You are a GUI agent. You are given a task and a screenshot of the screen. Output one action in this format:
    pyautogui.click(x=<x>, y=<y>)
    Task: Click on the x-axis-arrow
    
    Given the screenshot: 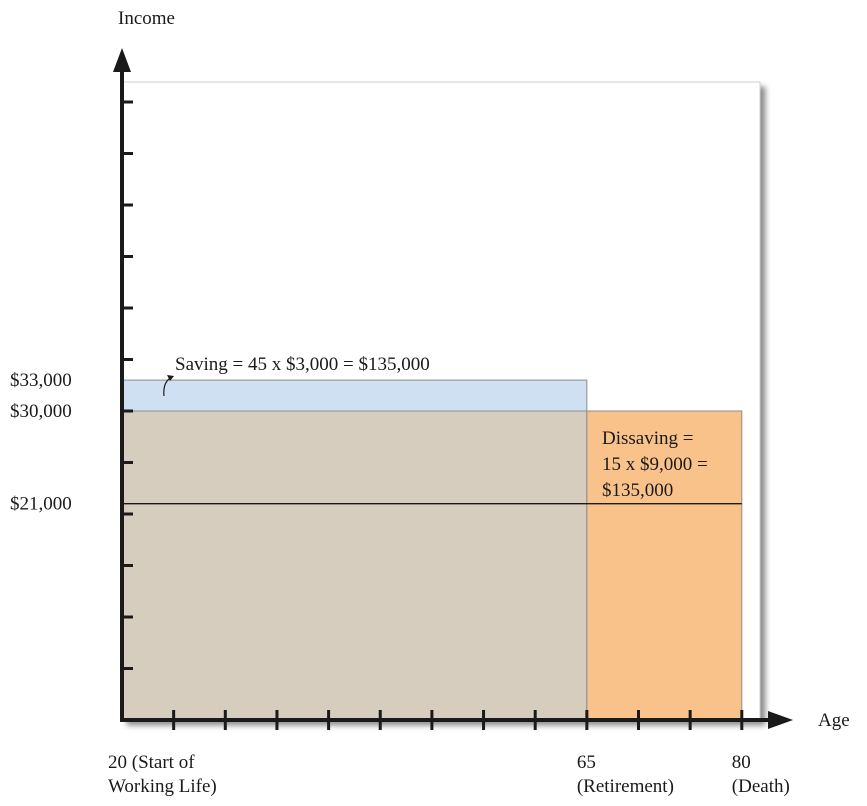 What is the action you would take?
    pyautogui.click(x=780, y=720)
    